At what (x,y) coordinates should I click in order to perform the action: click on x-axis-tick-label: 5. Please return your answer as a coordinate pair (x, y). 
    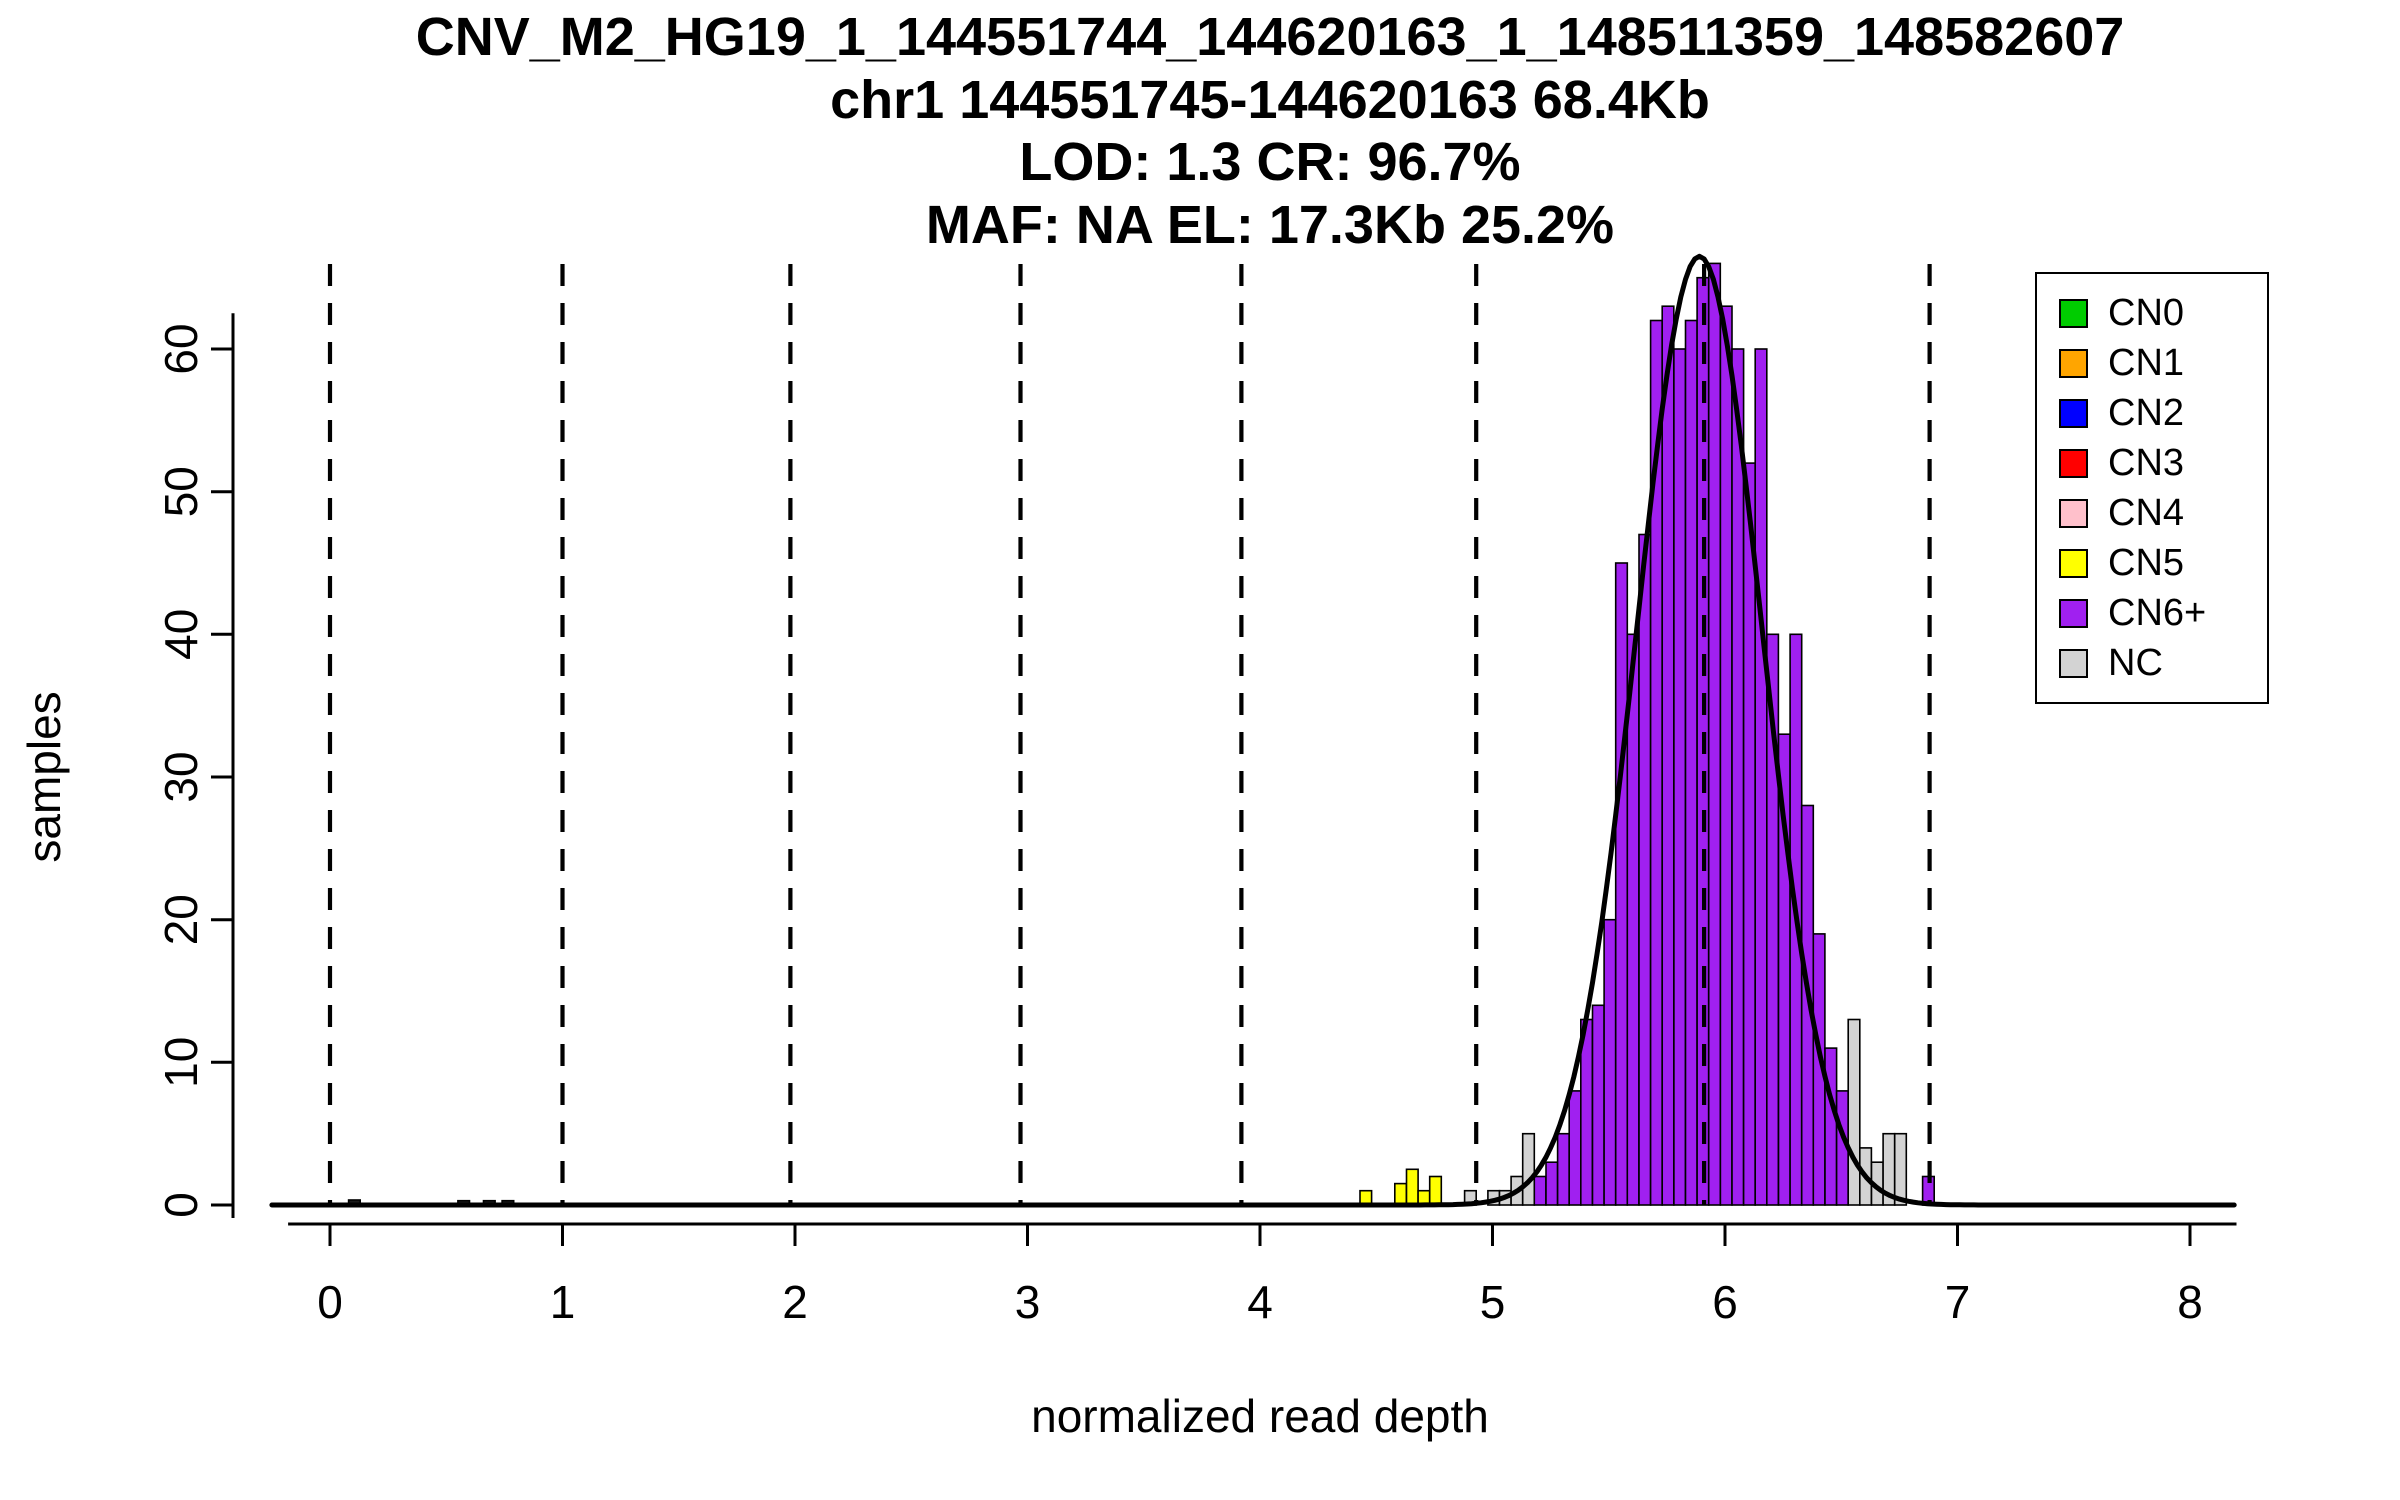
    Looking at the image, I should click on (1493, 1302).